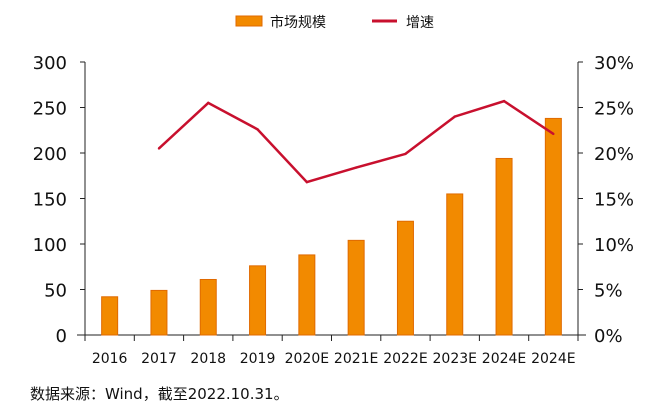 This screenshot has height=415, width=663. I want to click on legend-line-label: 增速, so click(420, 23).